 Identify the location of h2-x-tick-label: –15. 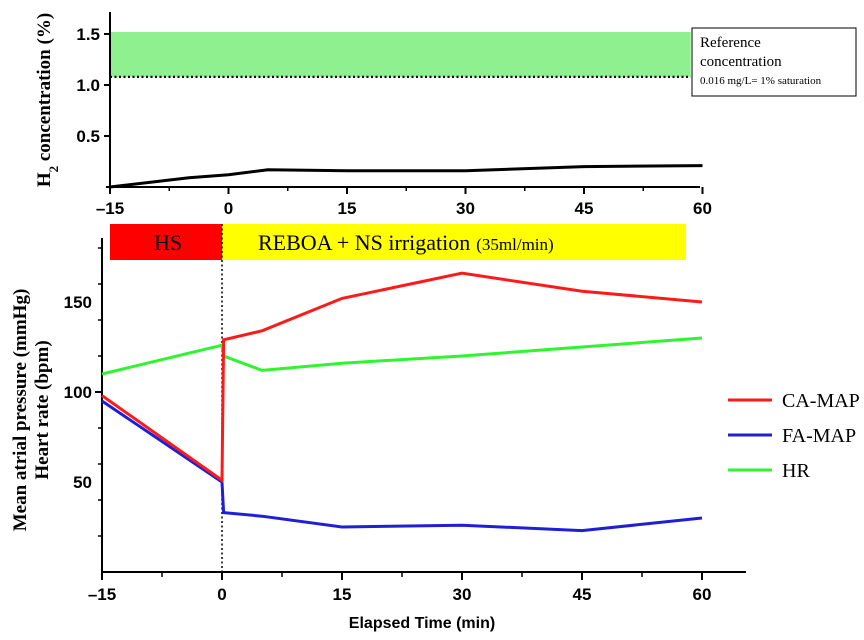
(110, 208).